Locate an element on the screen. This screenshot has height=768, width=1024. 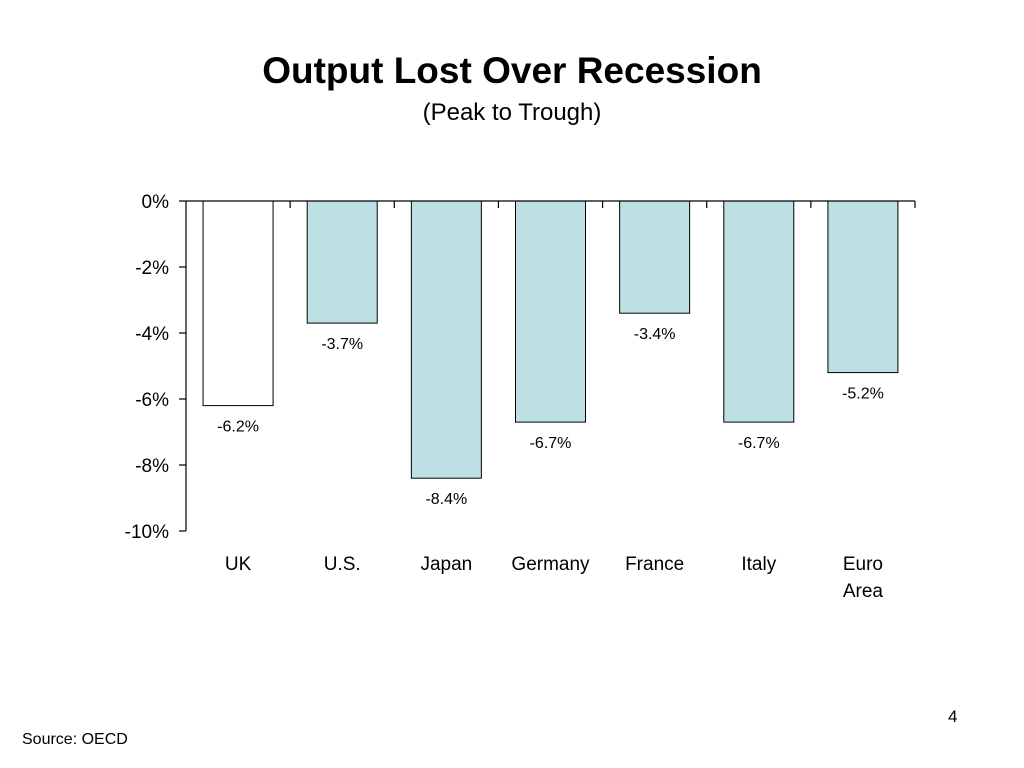
category-label: UK is located at coordinates (238, 564).